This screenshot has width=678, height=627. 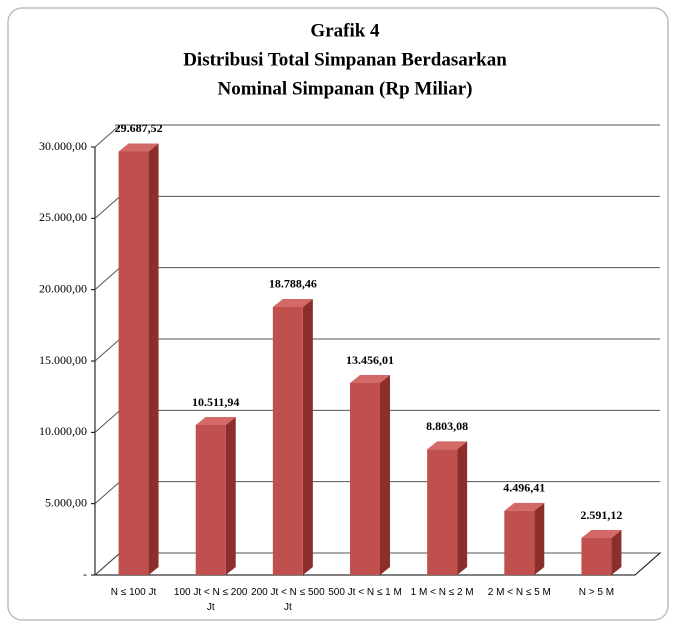 I want to click on y-tick-label: 25.000,00, so click(x=63, y=217).